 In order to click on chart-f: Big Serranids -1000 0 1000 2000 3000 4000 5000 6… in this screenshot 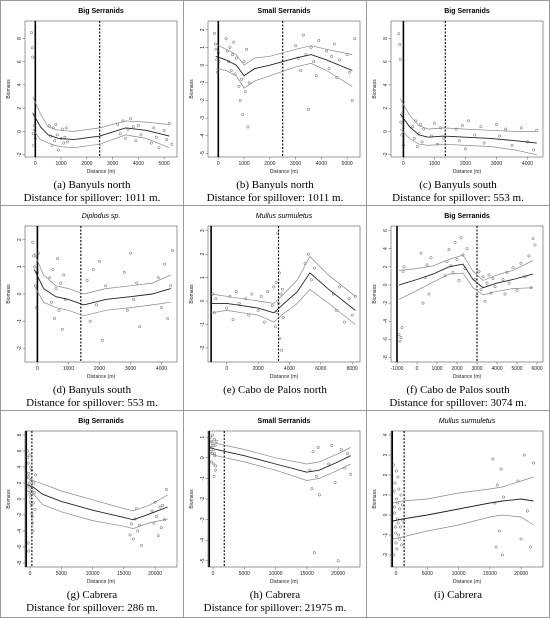, I will do `click(458, 296)`.